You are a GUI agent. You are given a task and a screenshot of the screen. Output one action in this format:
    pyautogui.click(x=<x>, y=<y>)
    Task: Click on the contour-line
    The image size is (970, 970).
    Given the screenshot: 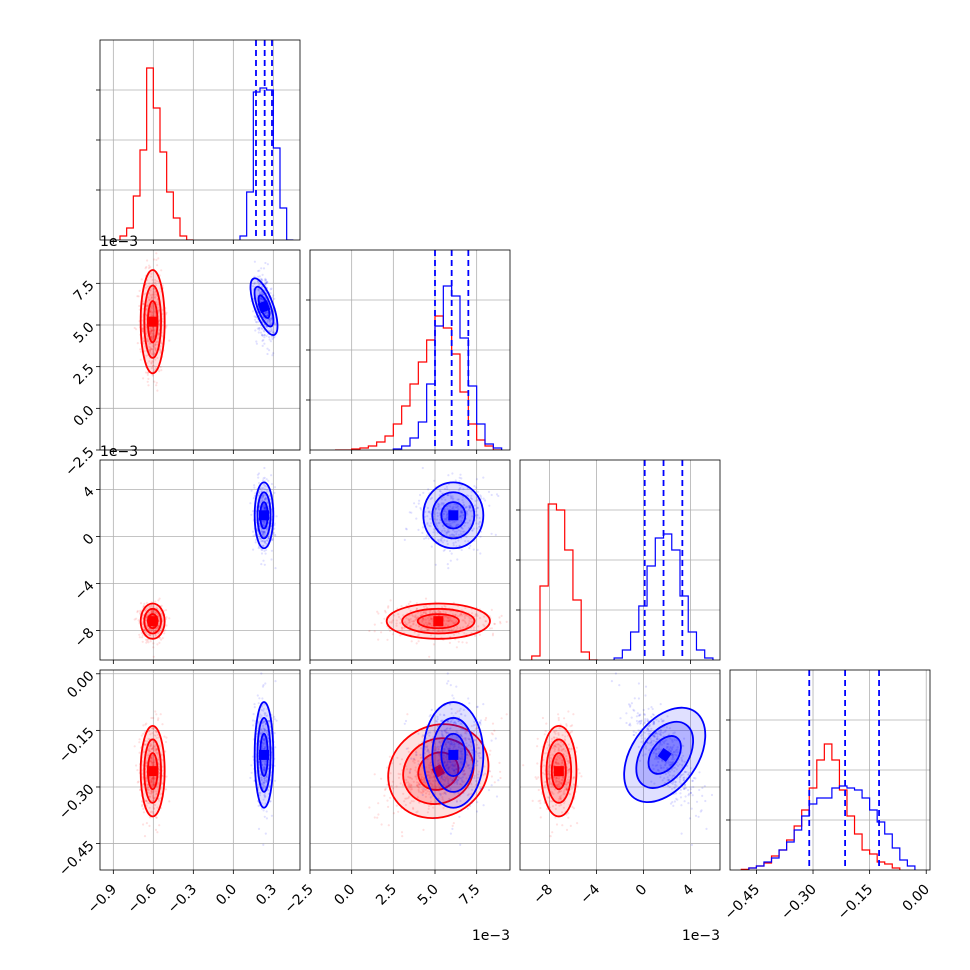 What is the action you would take?
    pyautogui.click(x=264, y=755)
    